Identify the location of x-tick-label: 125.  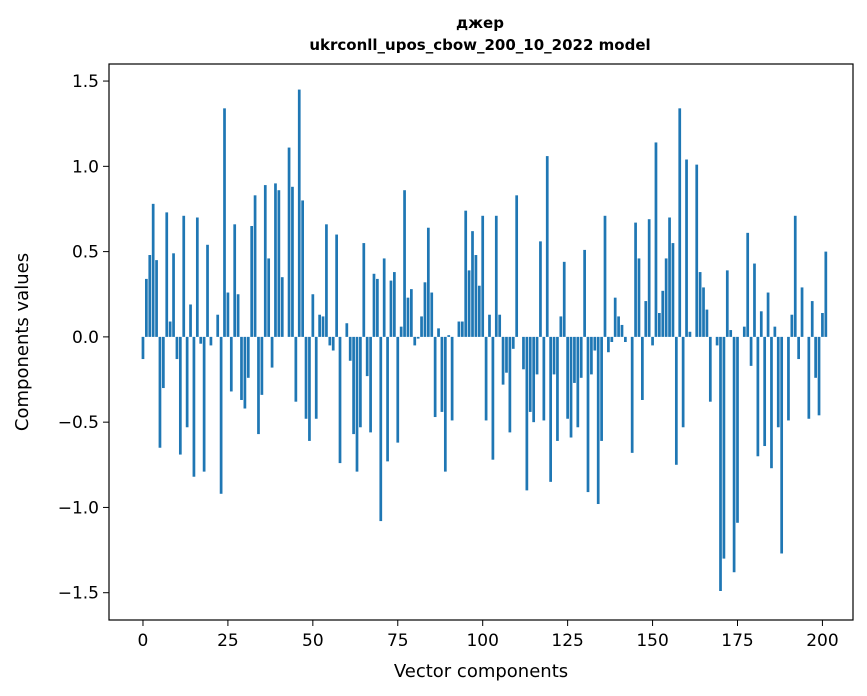
(567, 641).